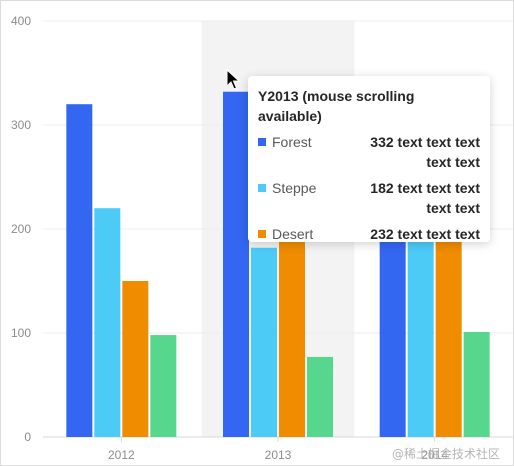 The height and width of the screenshot is (466, 514). I want to click on tooltip-title: Y2013 (mouse scrolling available), so click(336, 106).